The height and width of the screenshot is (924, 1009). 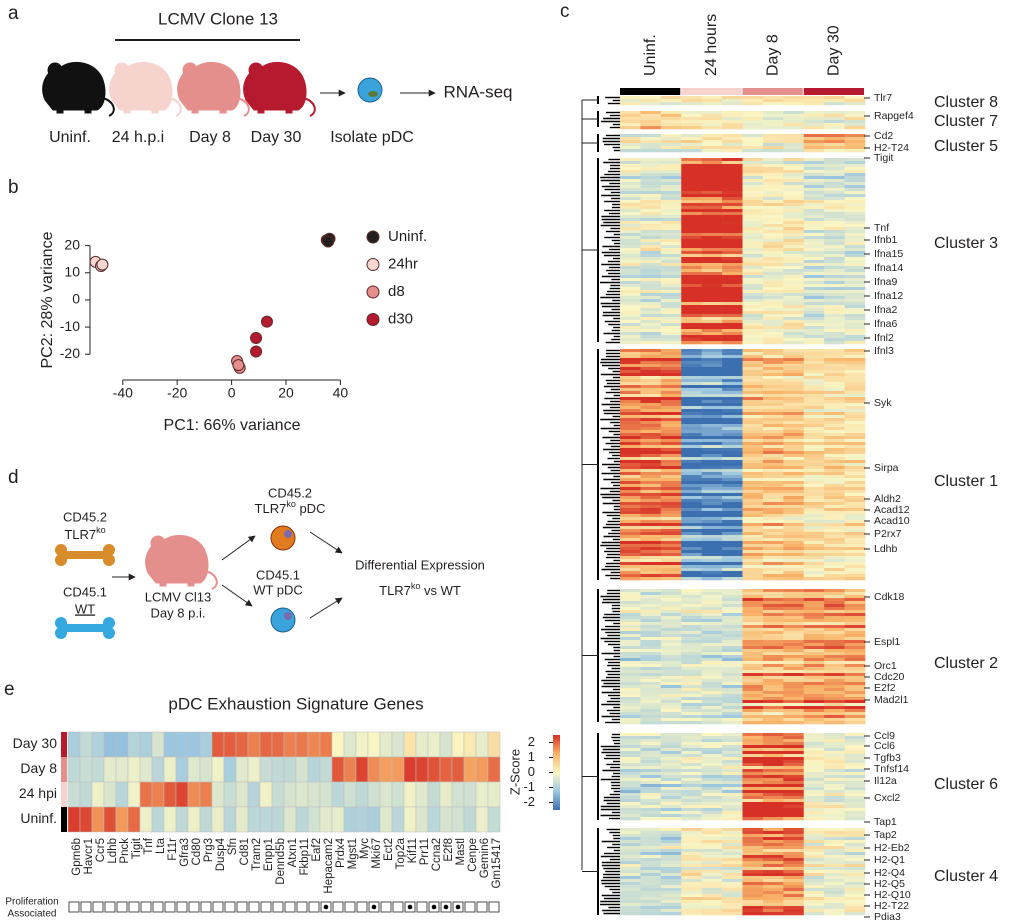 What do you see at coordinates (485, 858) in the screenshot?
I see `gene-label: Gemin6` at bounding box center [485, 858].